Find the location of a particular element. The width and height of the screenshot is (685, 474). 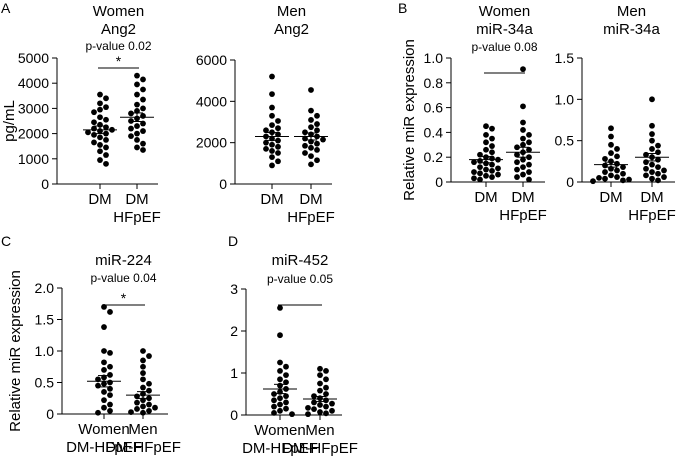

chart-b1-category-label: HFpEF is located at coordinates (523, 215).